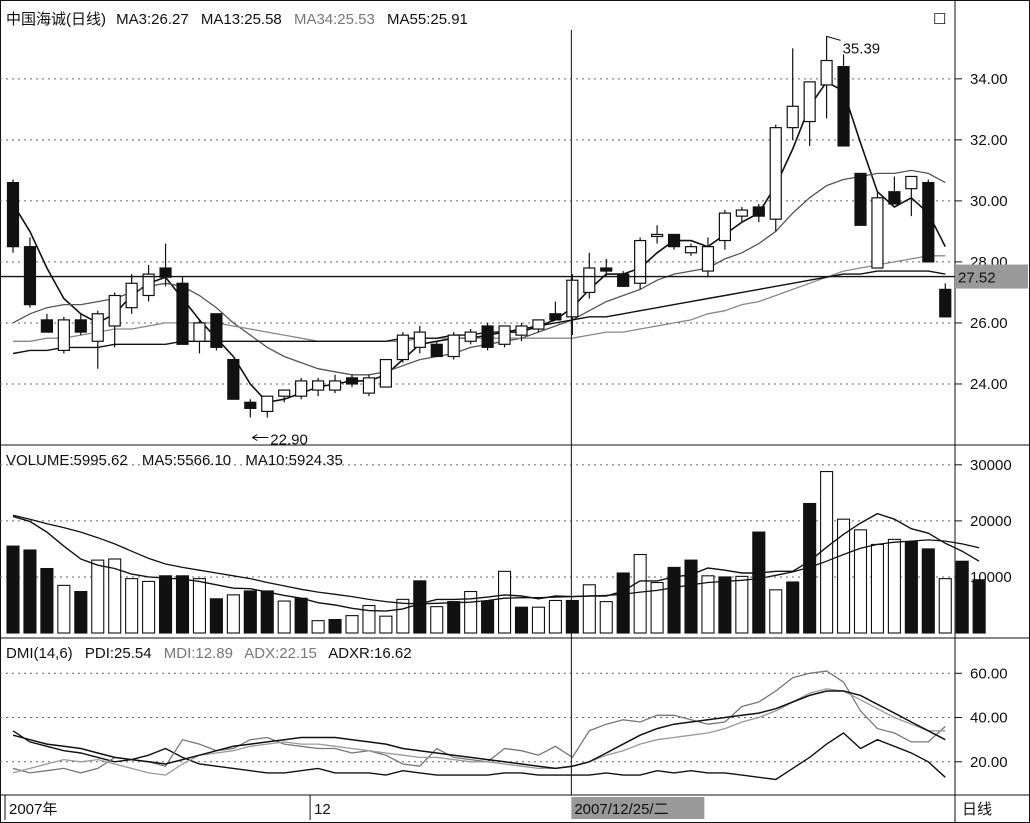  Describe the element at coordinates (152, 19) in the screenshot. I see `ma3-label: MA3:26.27` at that location.